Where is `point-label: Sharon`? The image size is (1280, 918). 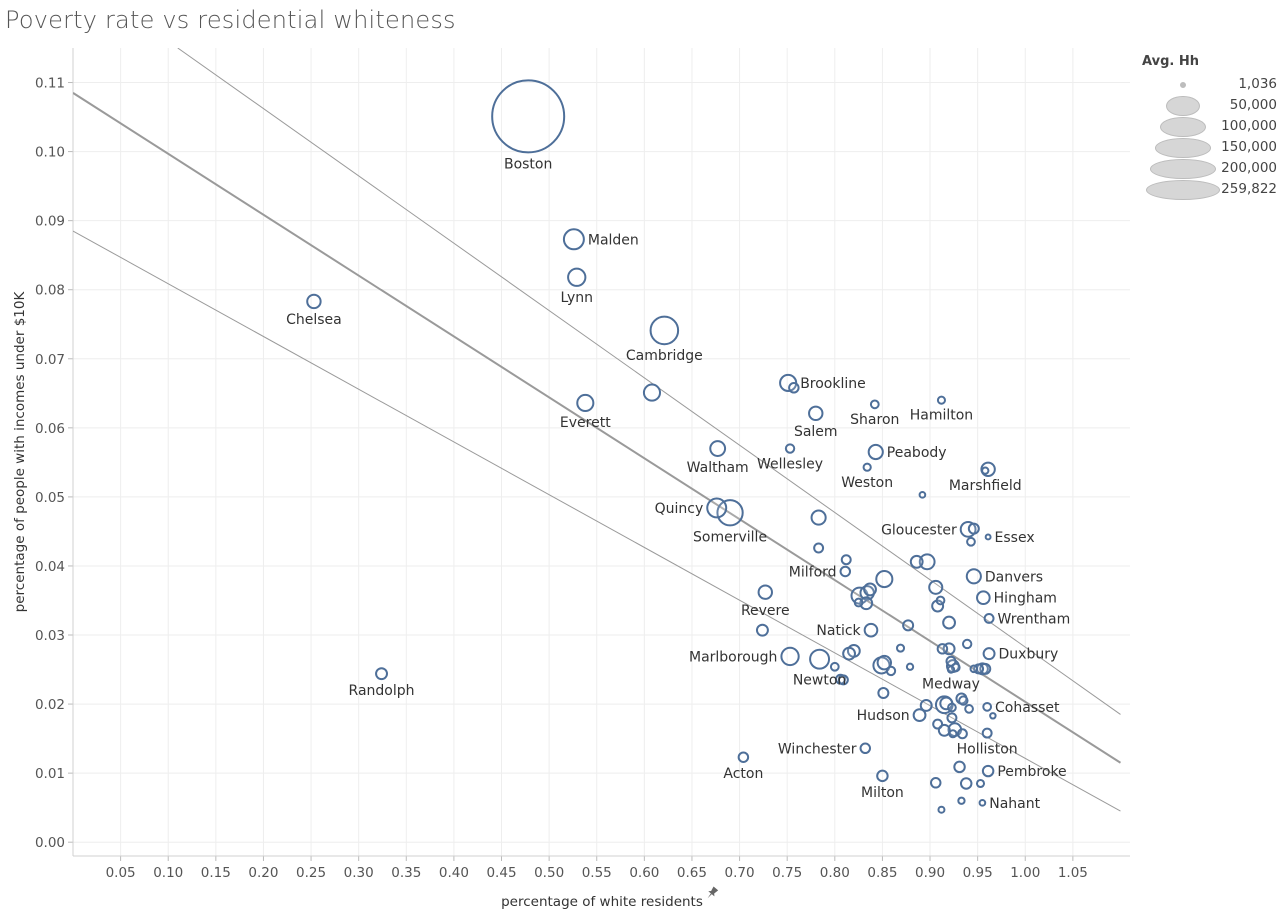
point-label: Sharon is located at coordinates (874, 420).